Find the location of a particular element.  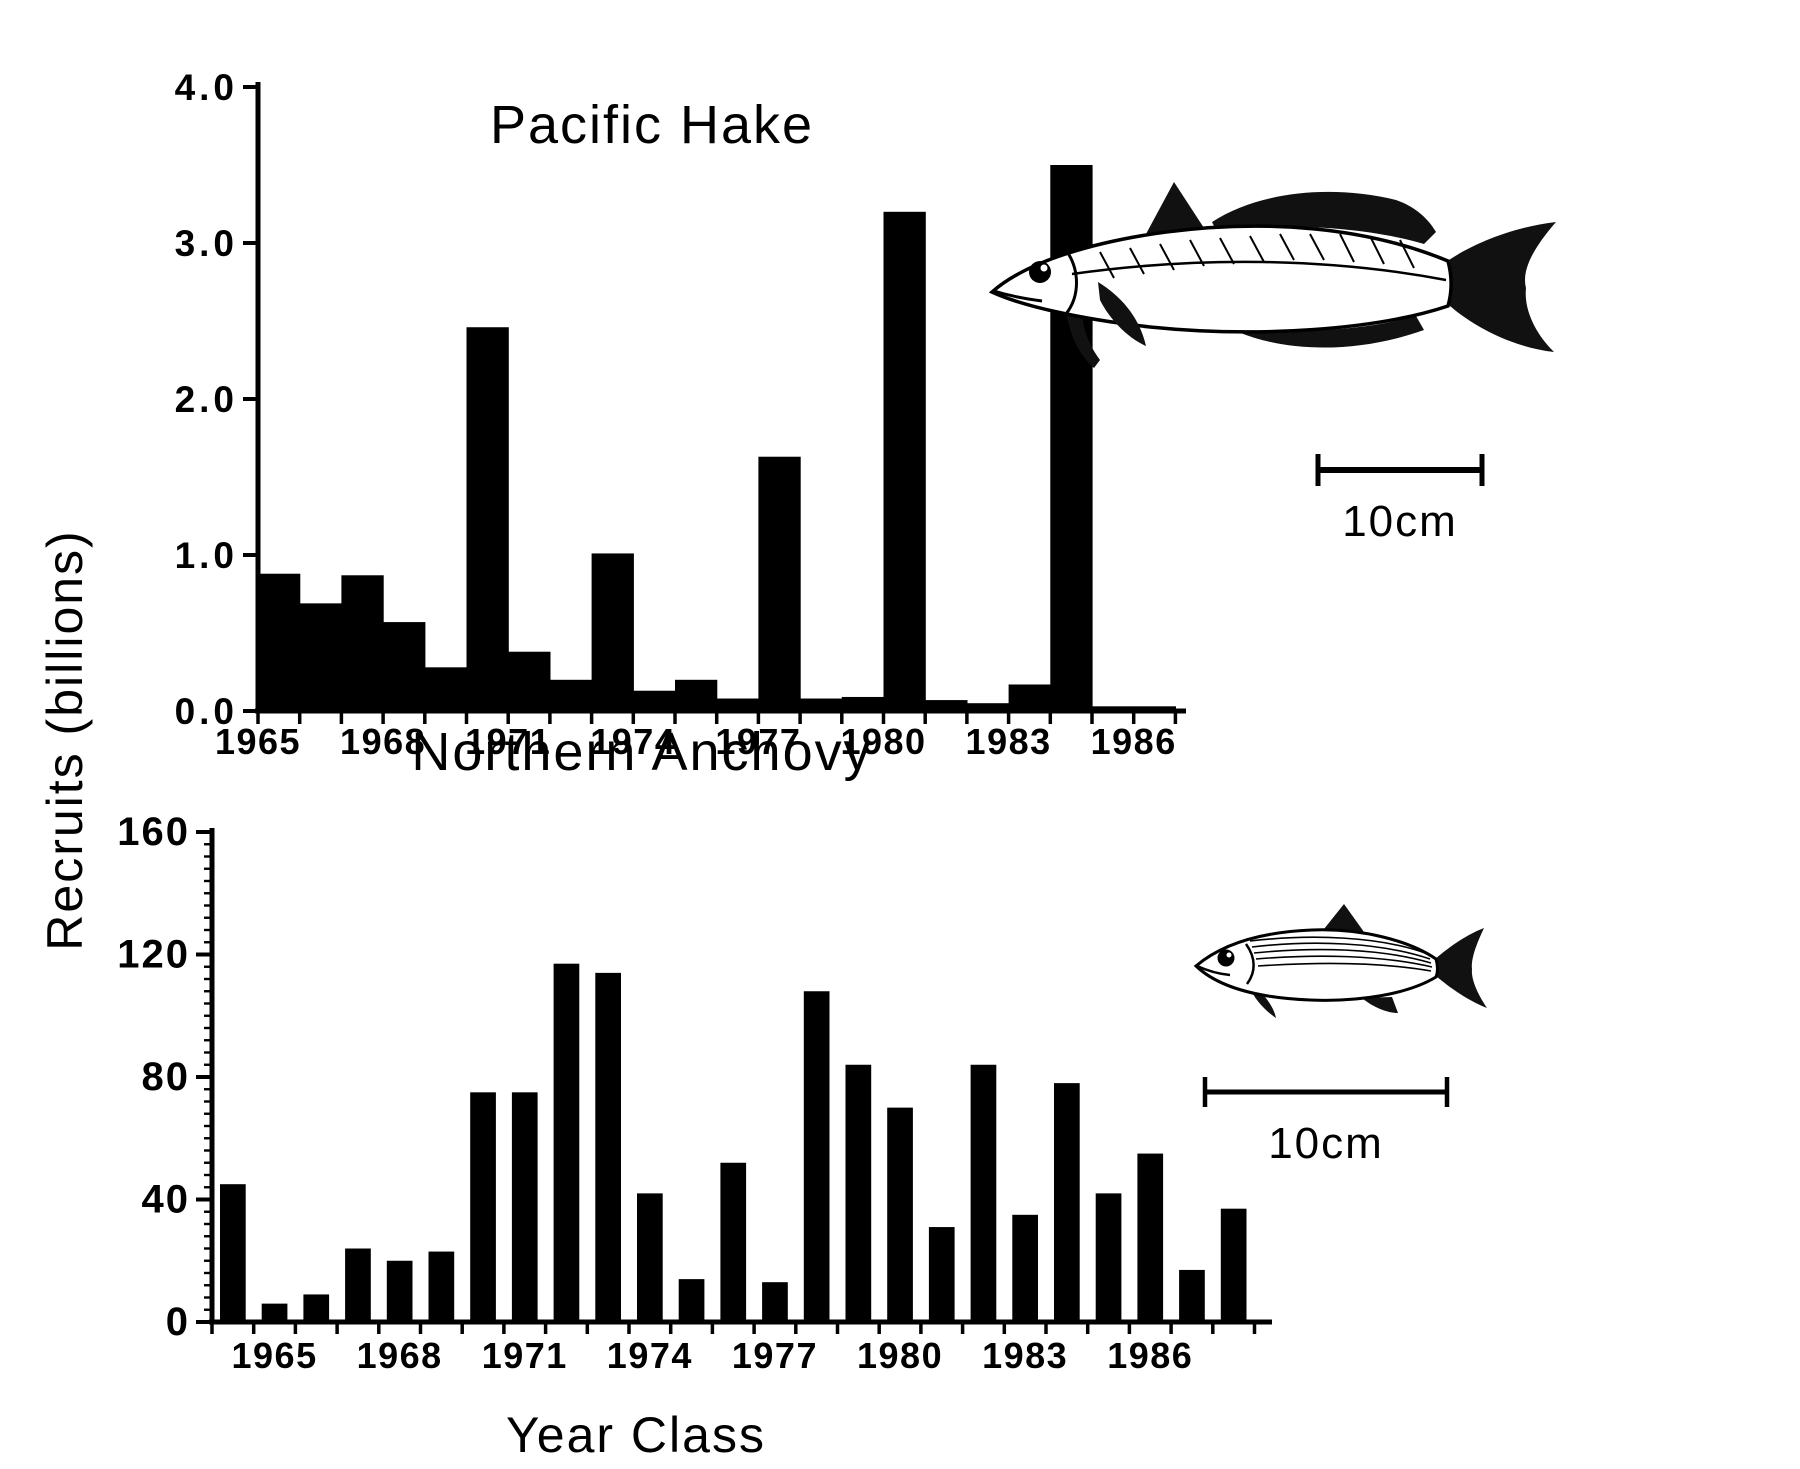

northern-anchovy-illustration is located at coordinates (1340, 961).